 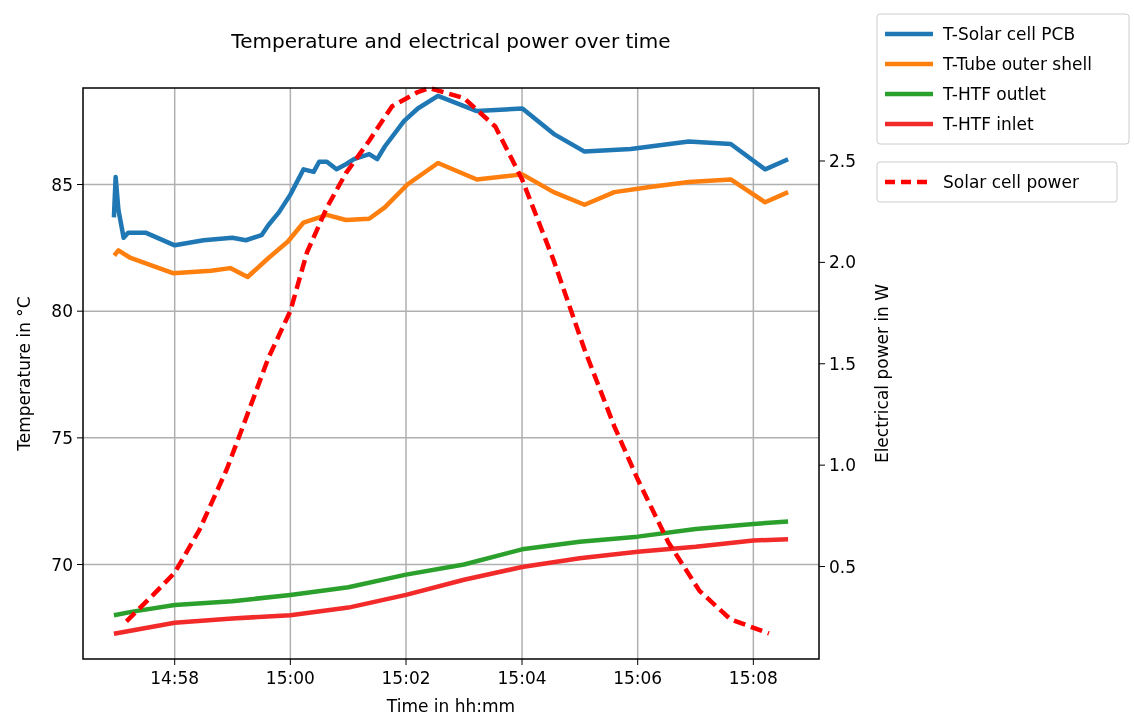 What do you see at coordinates (753, 678) in the screenshot?
I see `x-tick-label: 15:08` at bounding box center [753, 678].